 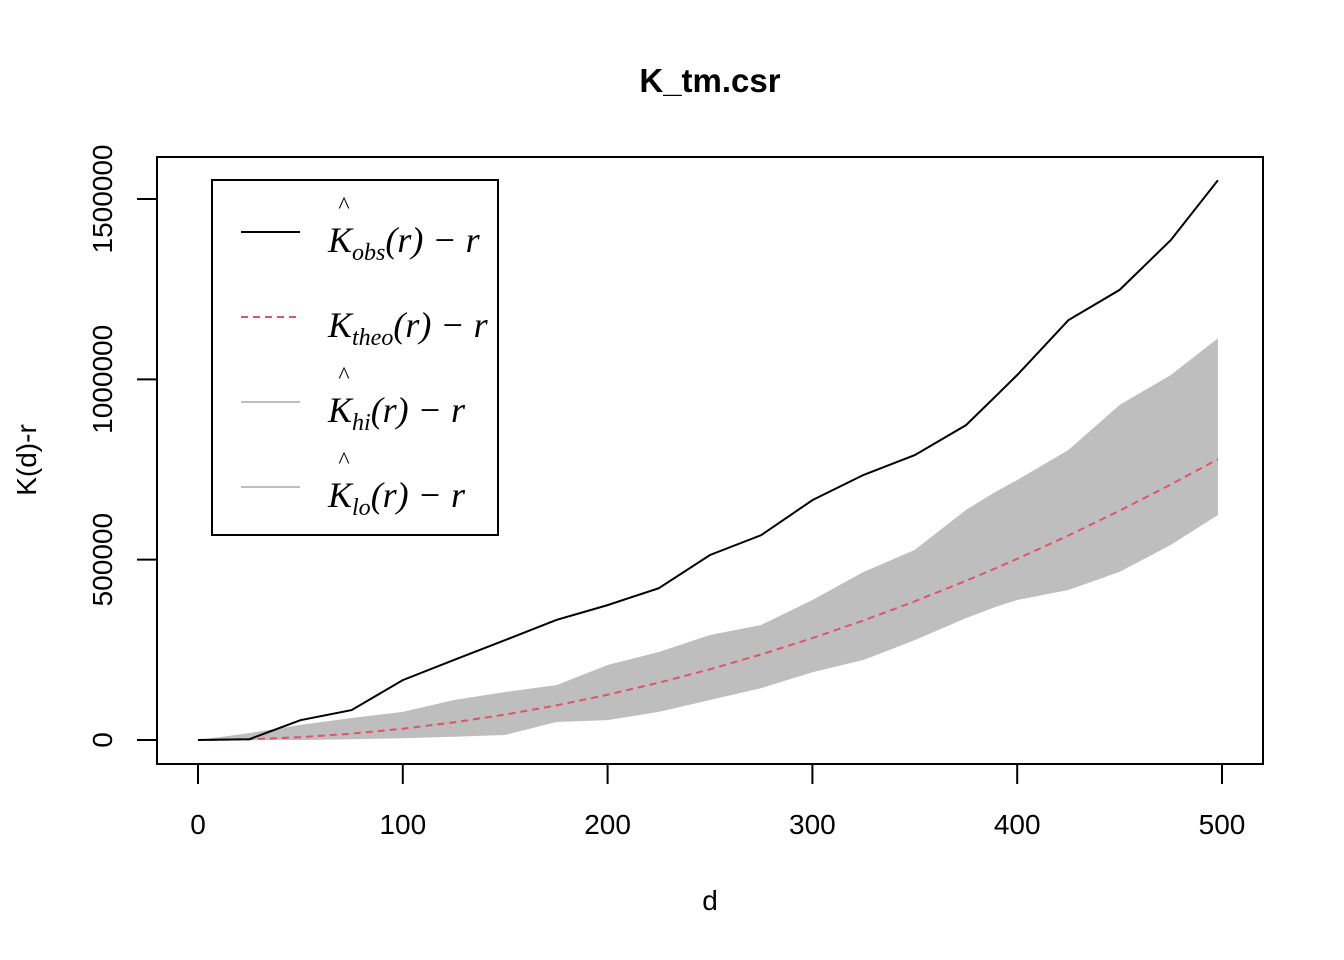 I want to click on legend-label-obs: Kobs(r) − r, so click(x=404, y=243).